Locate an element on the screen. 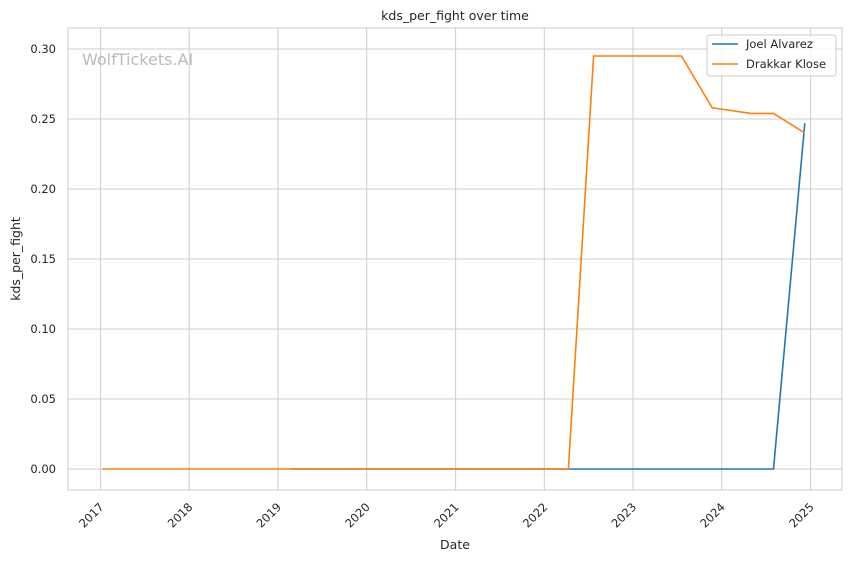  x-tick-label: 2024 is located at coordinates (712, 515).